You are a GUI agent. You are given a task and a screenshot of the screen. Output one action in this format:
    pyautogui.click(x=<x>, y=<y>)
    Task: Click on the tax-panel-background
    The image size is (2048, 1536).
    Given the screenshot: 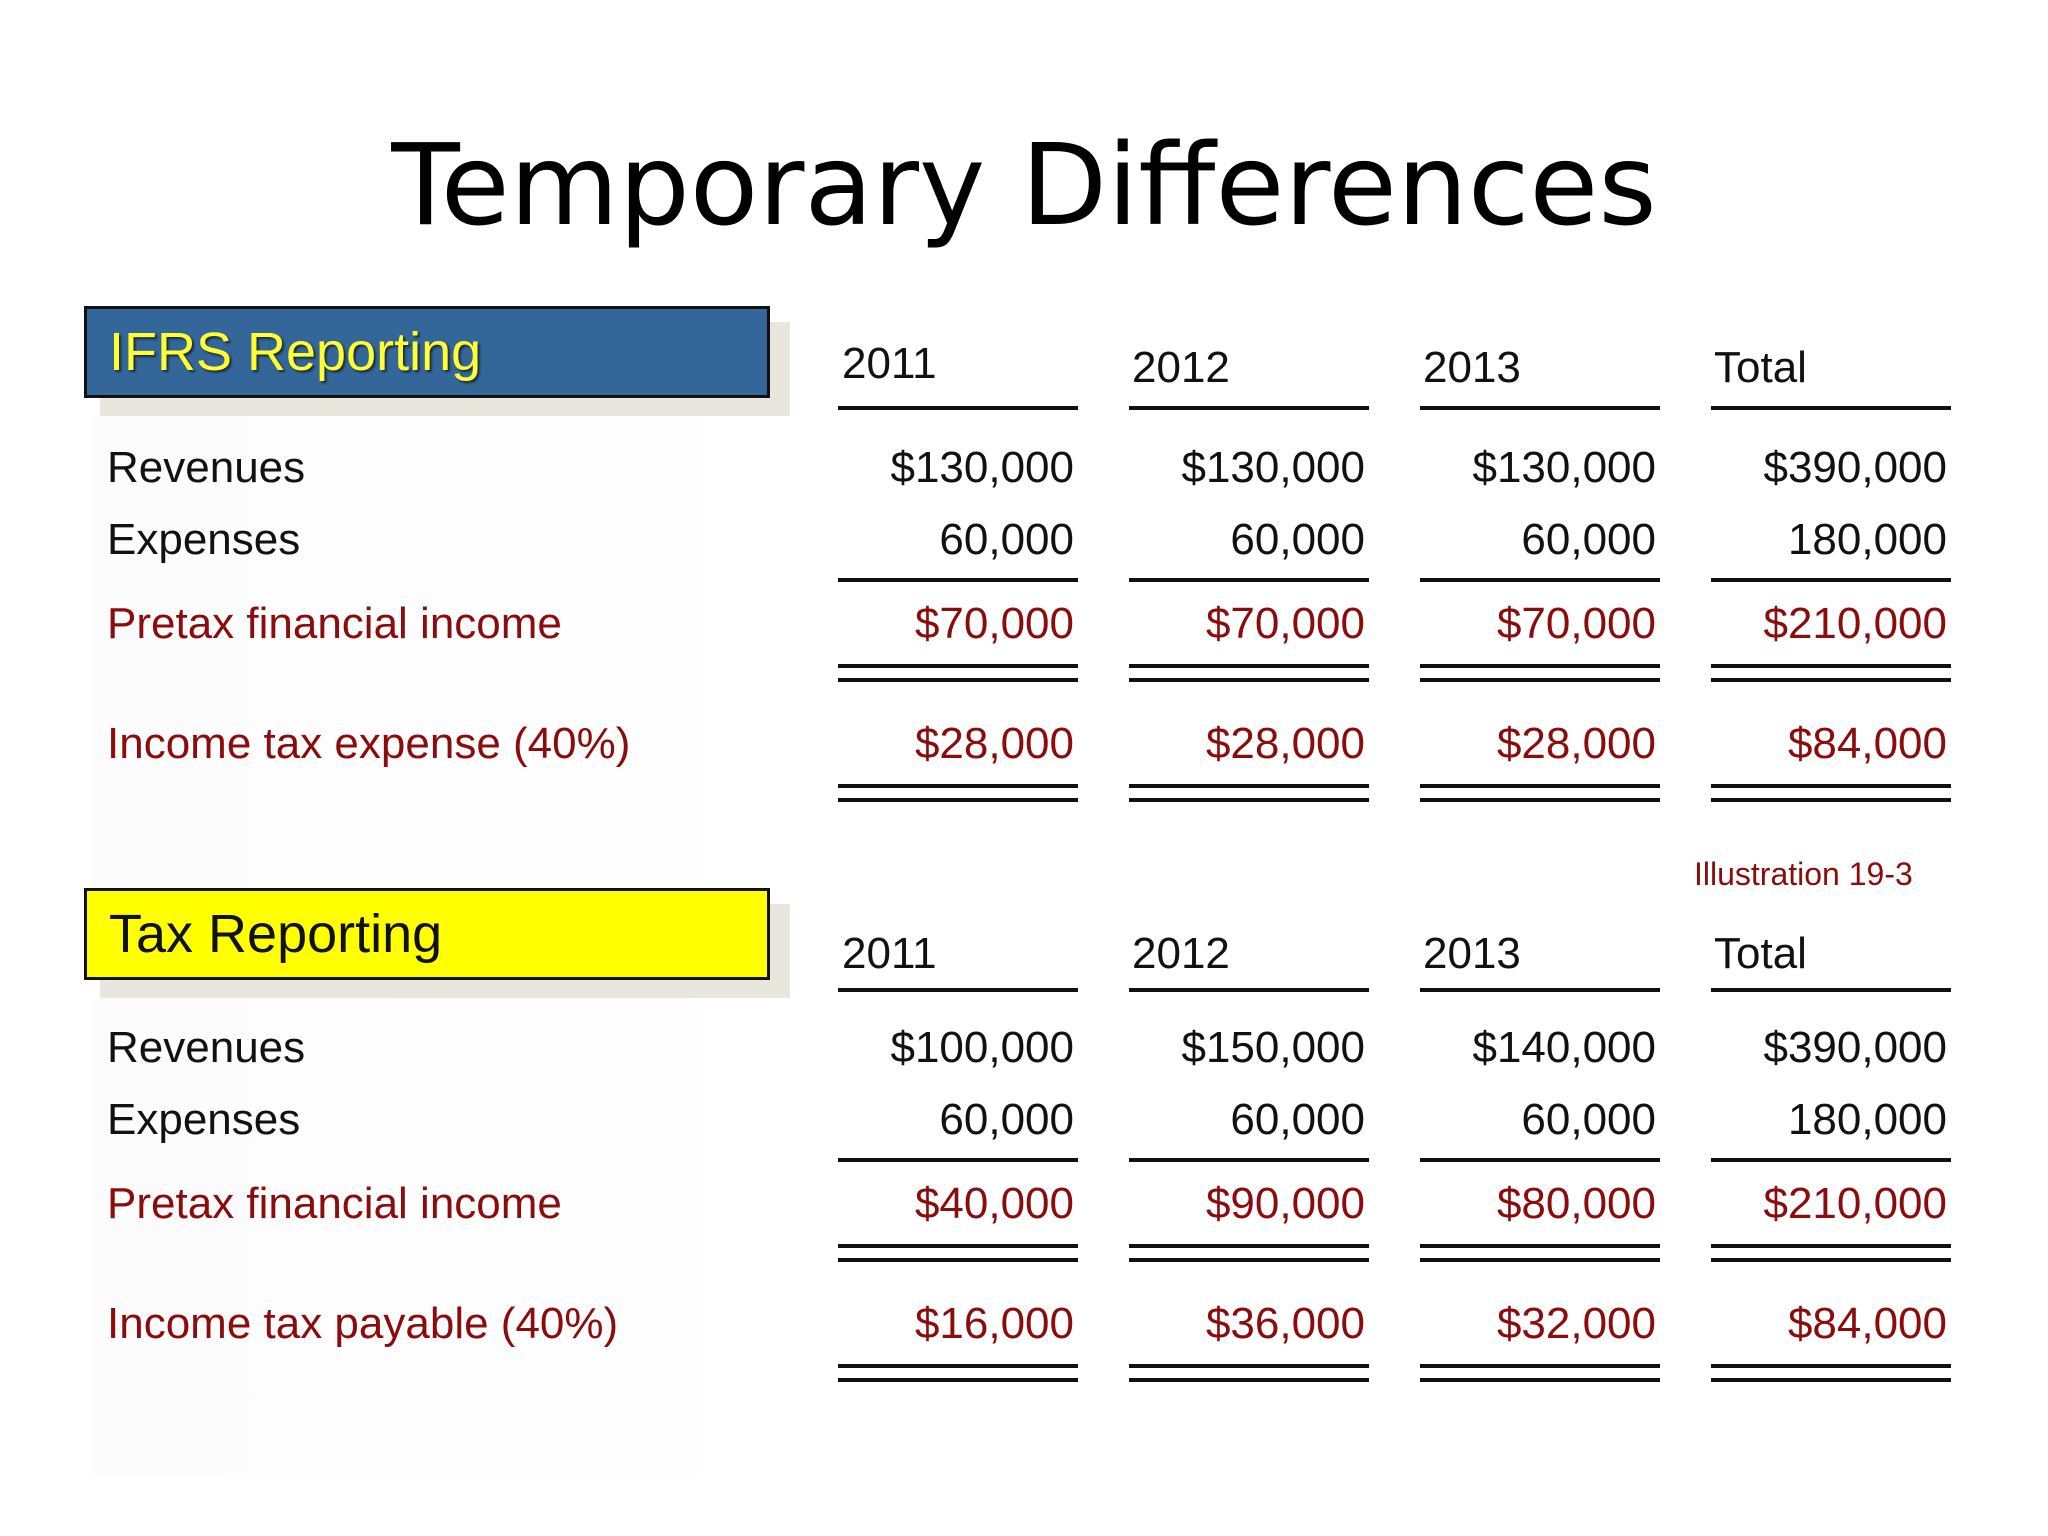 What is the action you would take?
    pyautogui.click(x=444, y=1238)
    